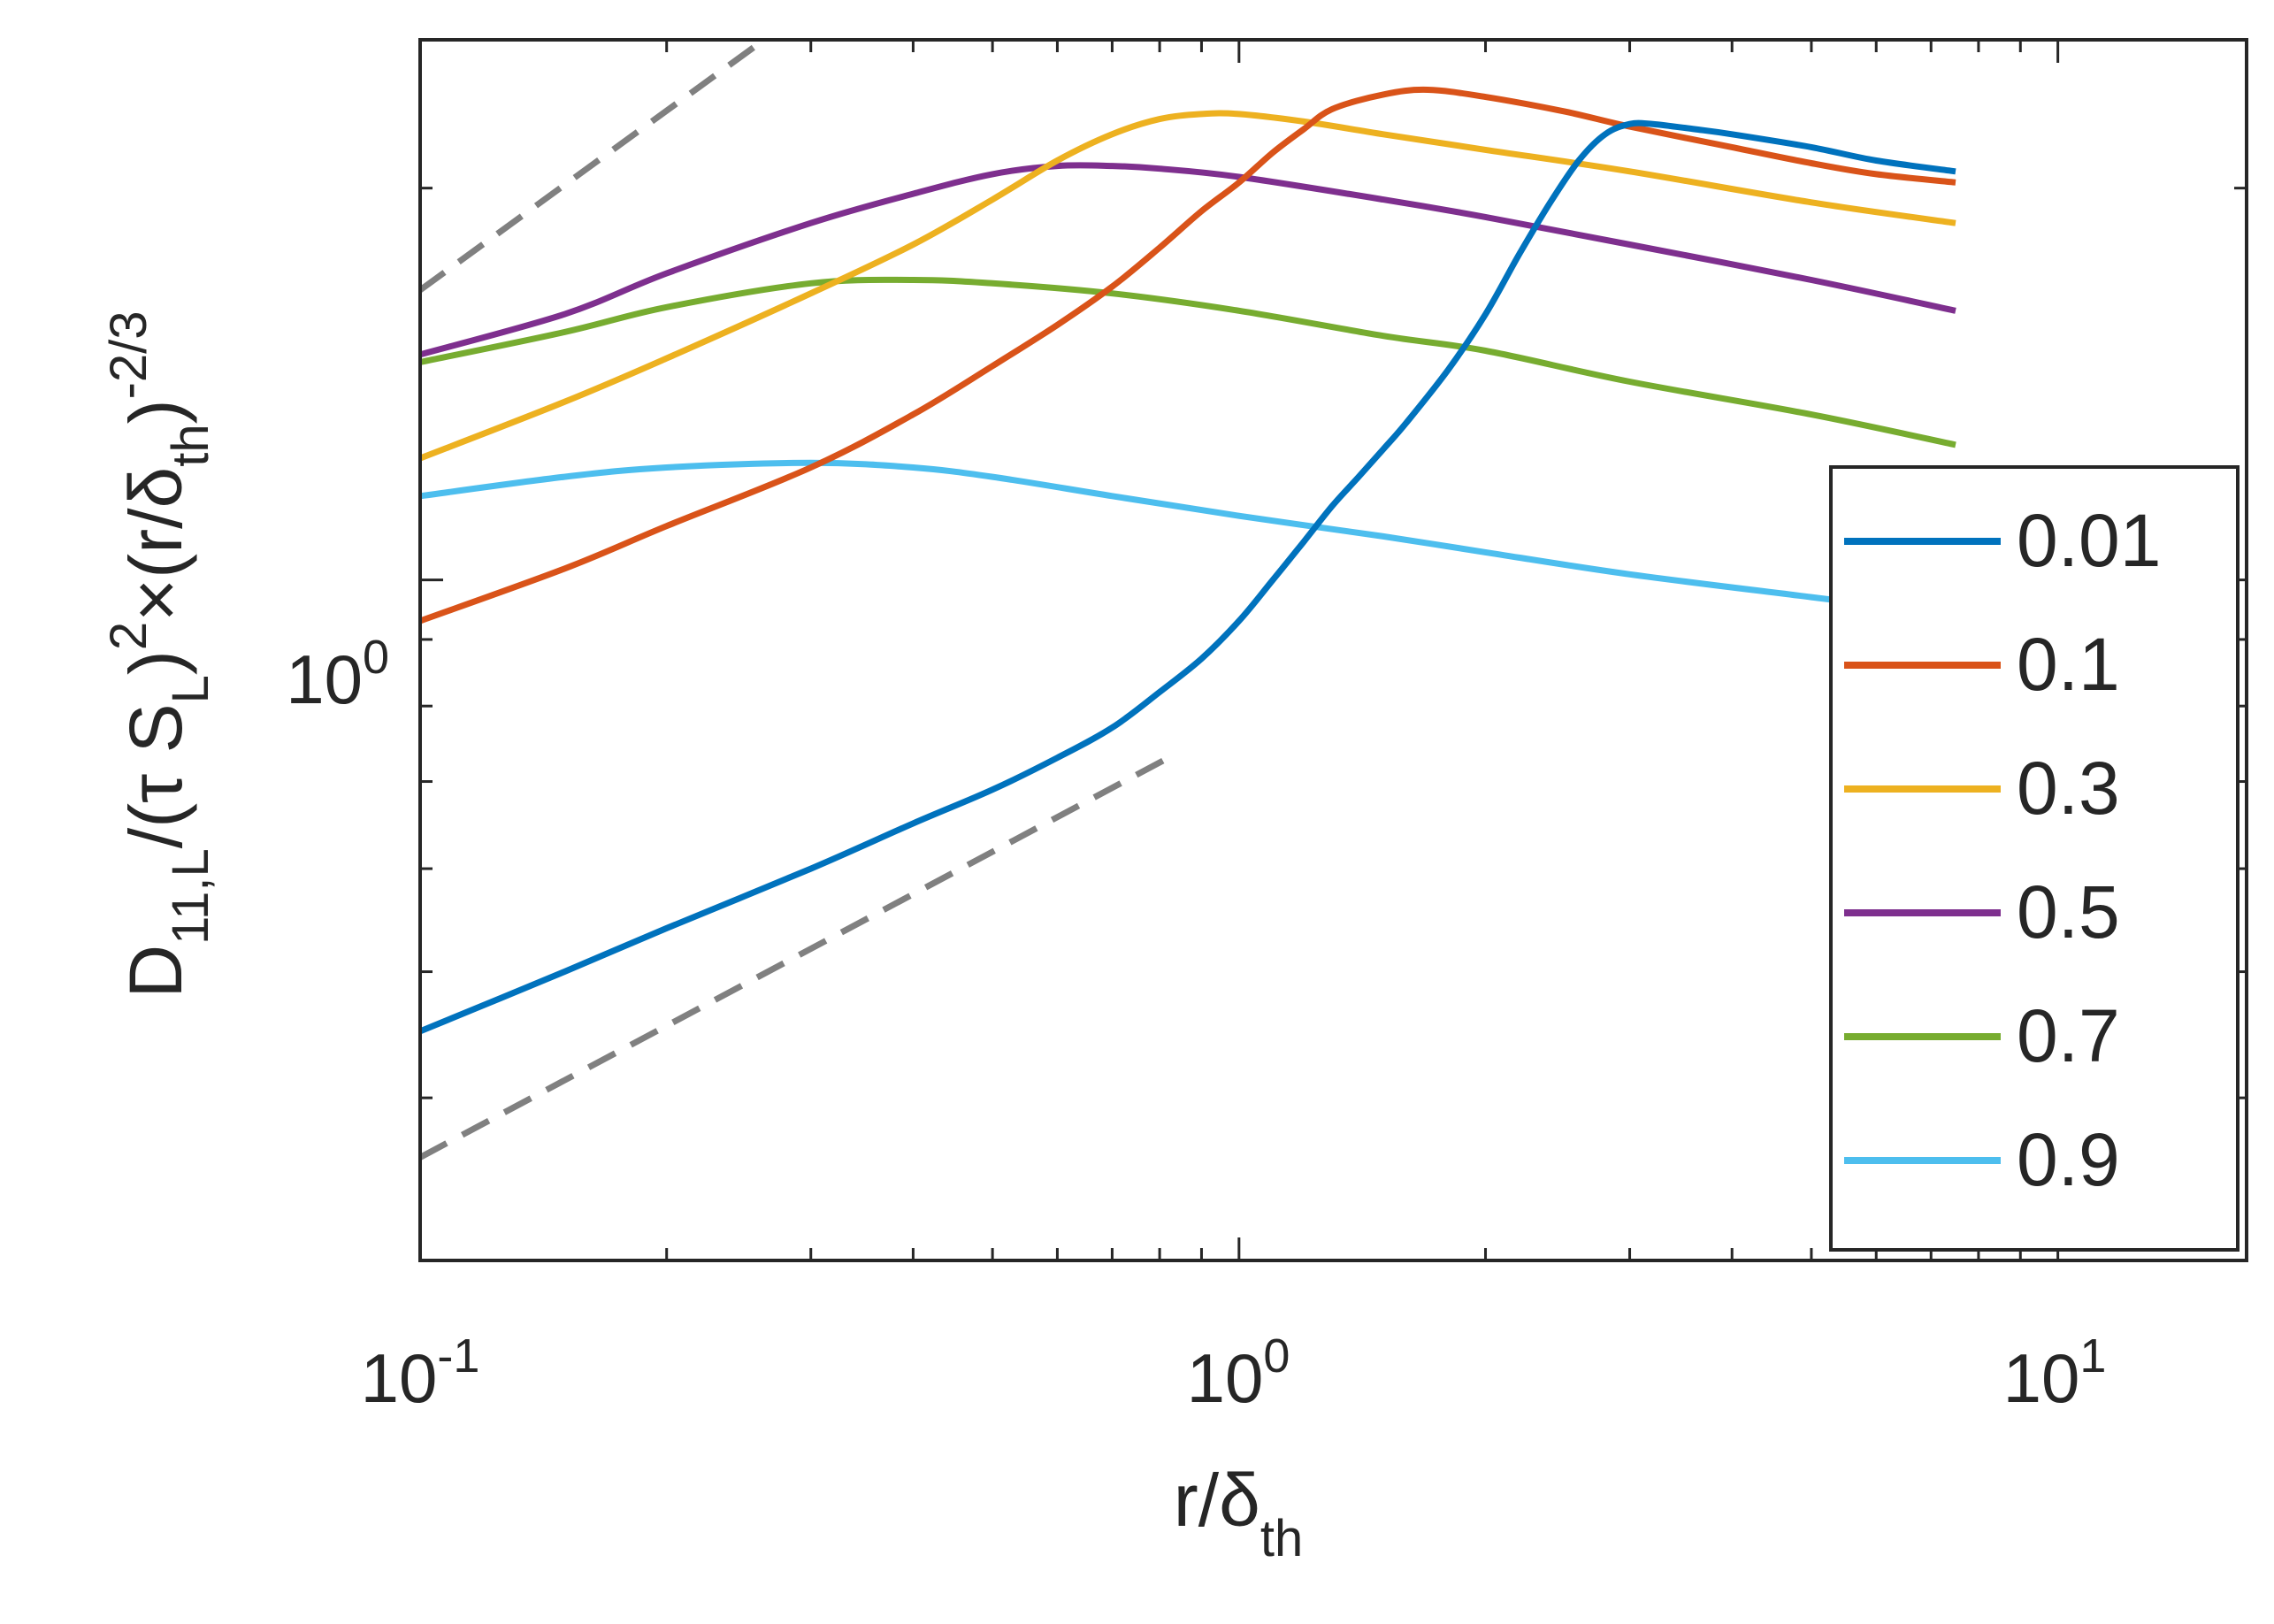 This screenshot has height=1624, width=2274. I want to click on legend-label: 0.7, so click(2068, 1035).